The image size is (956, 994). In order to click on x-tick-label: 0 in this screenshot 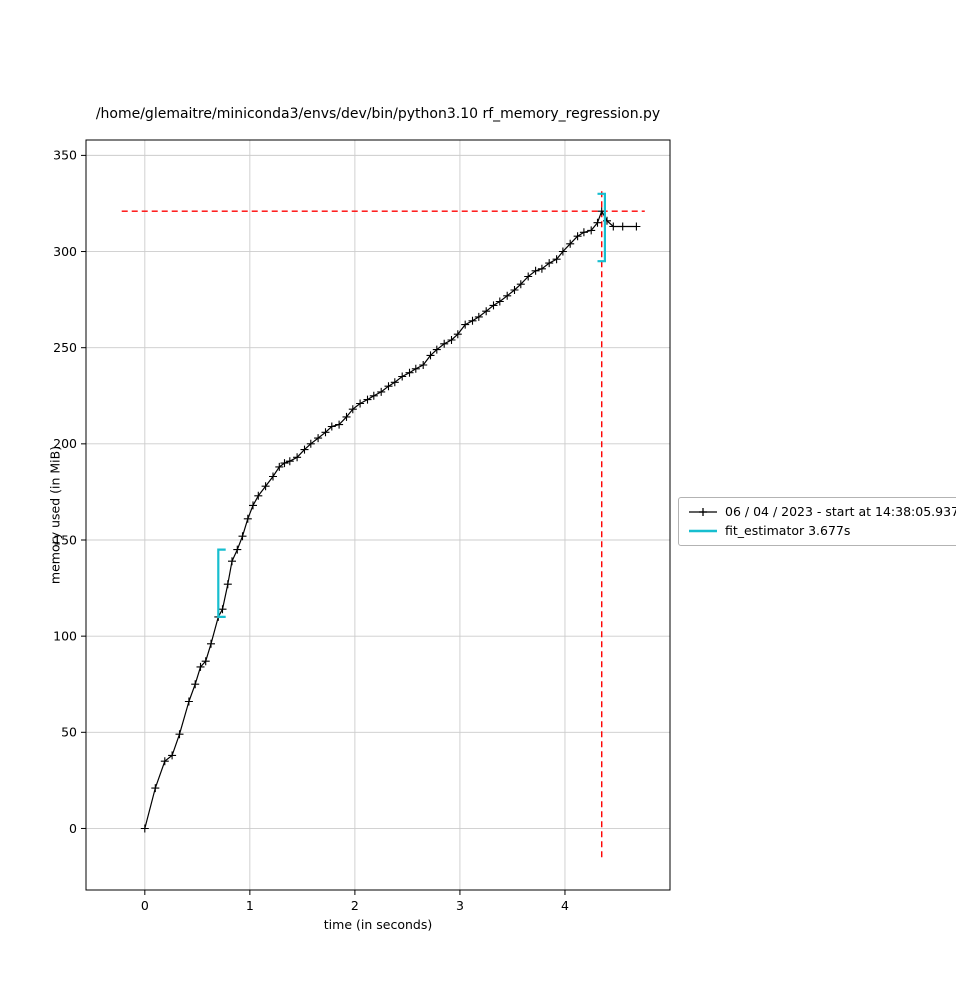, I will do `click(145, 905)`.